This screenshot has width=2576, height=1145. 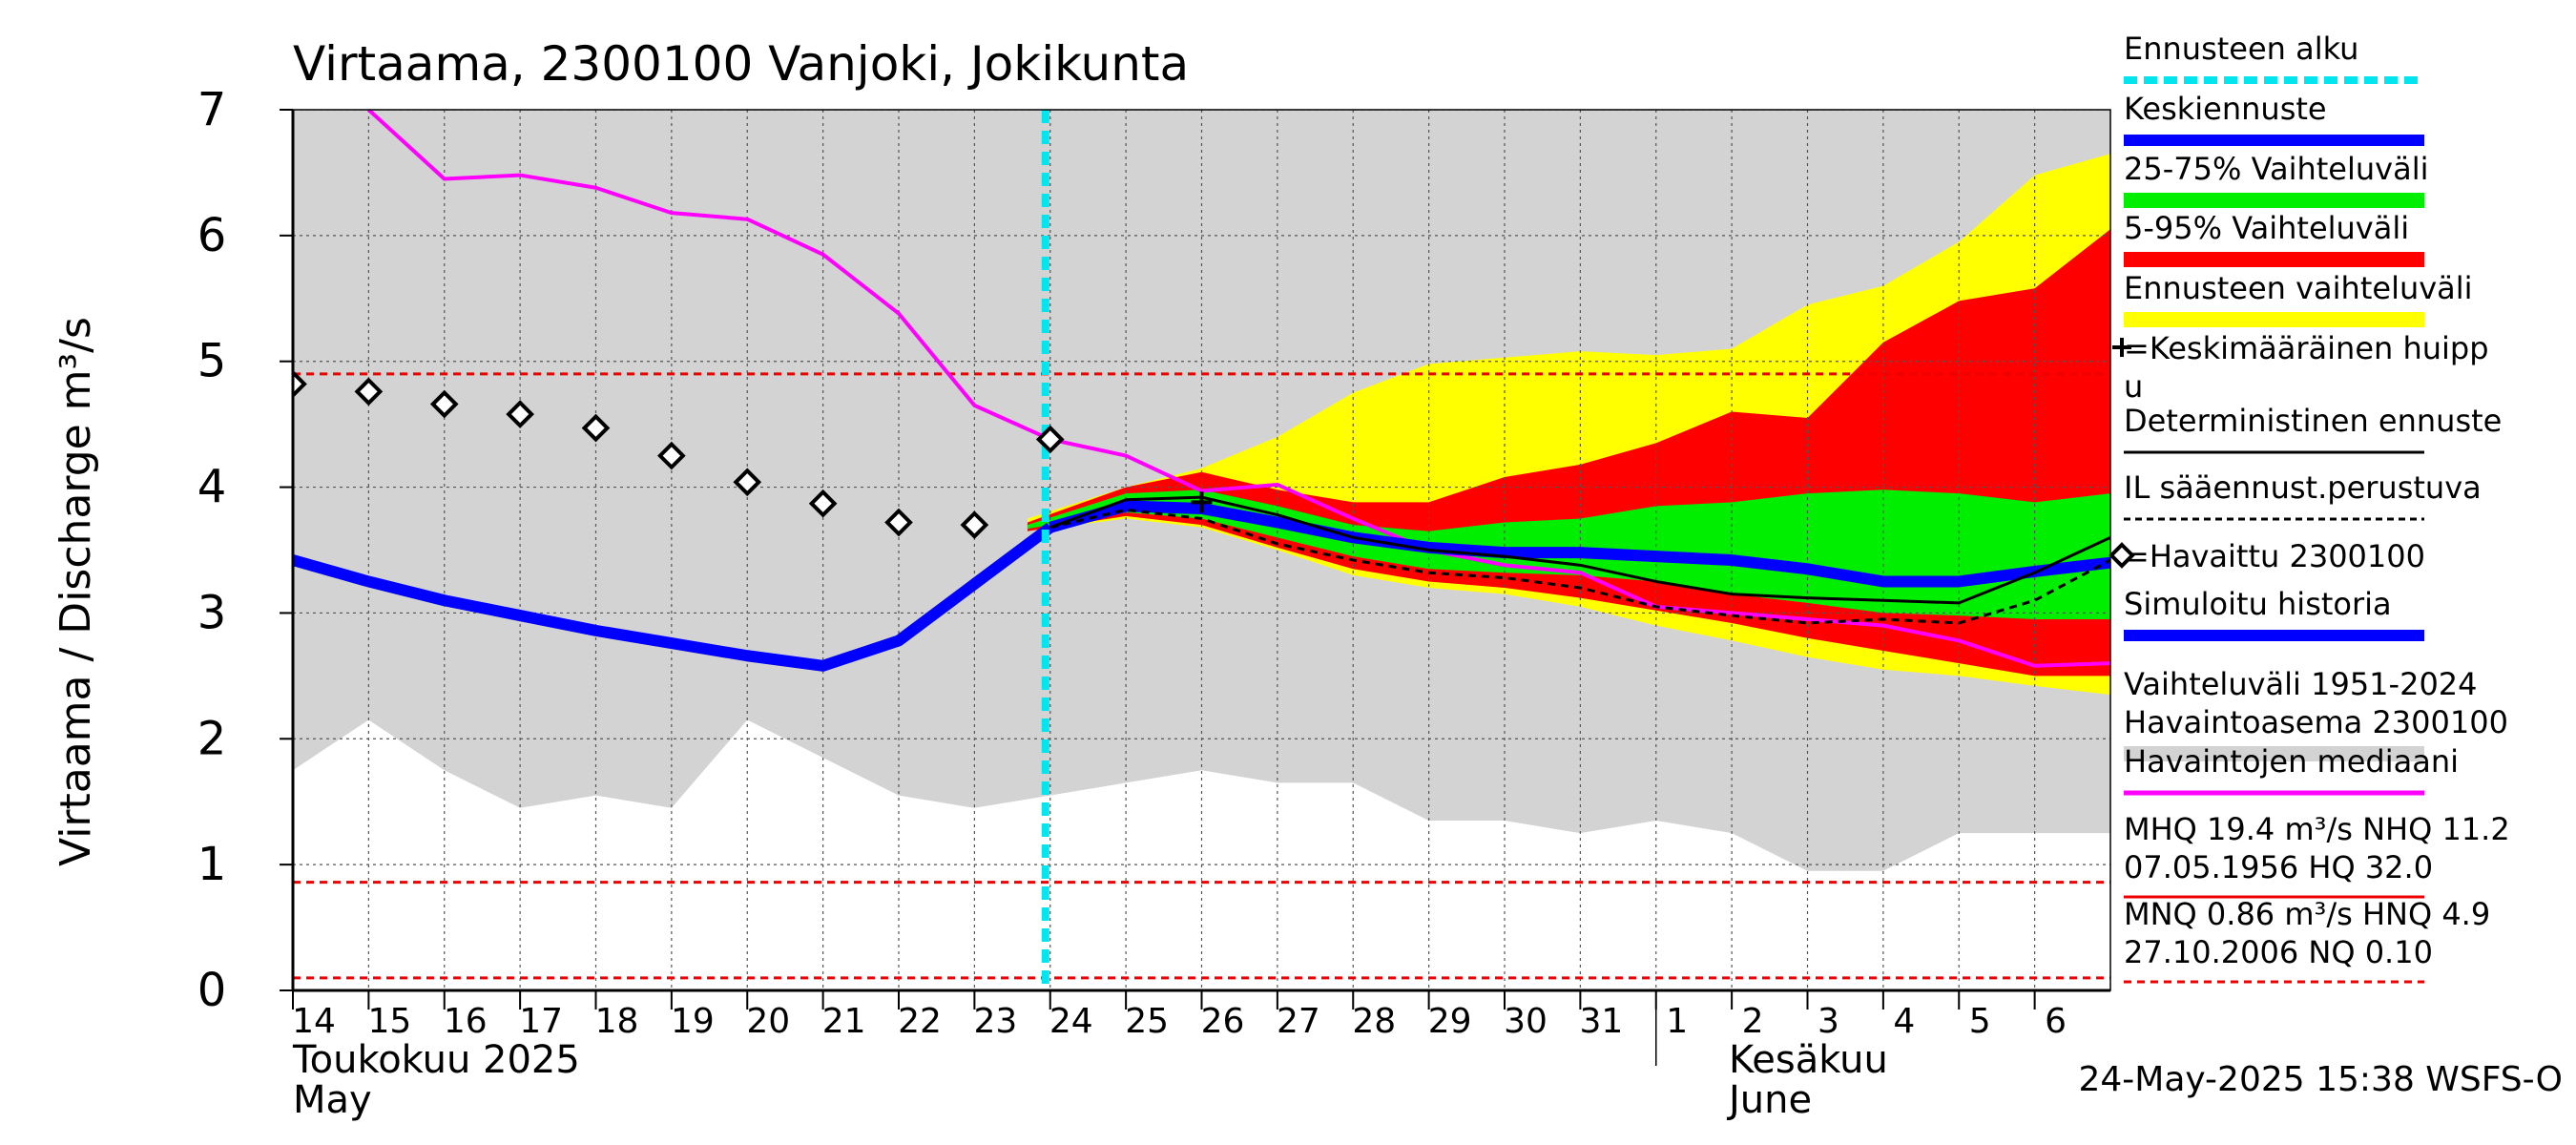 I want to click on legend-label: IL sääennust.perustuva, so click(x=2303, y=487).